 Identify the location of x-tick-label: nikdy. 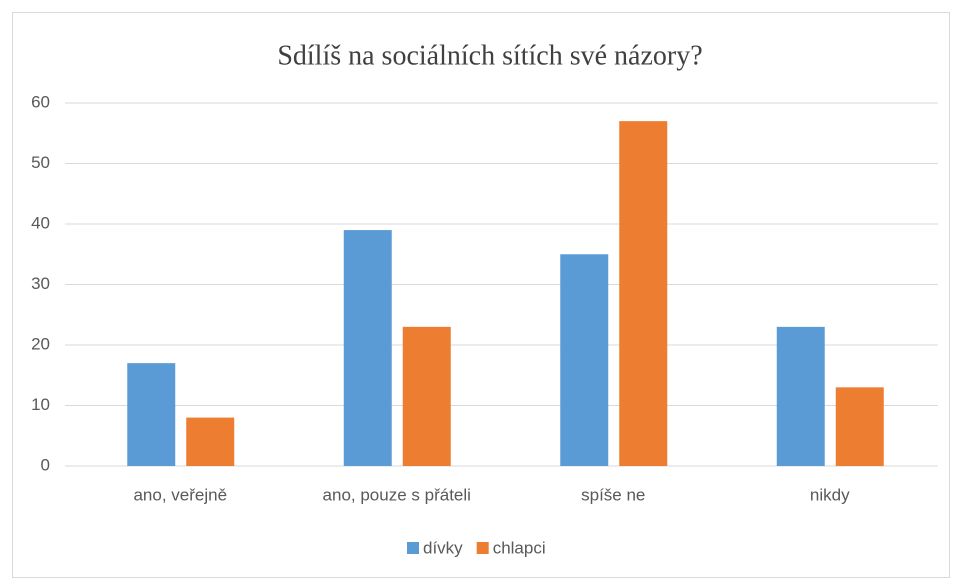
(830, 494).